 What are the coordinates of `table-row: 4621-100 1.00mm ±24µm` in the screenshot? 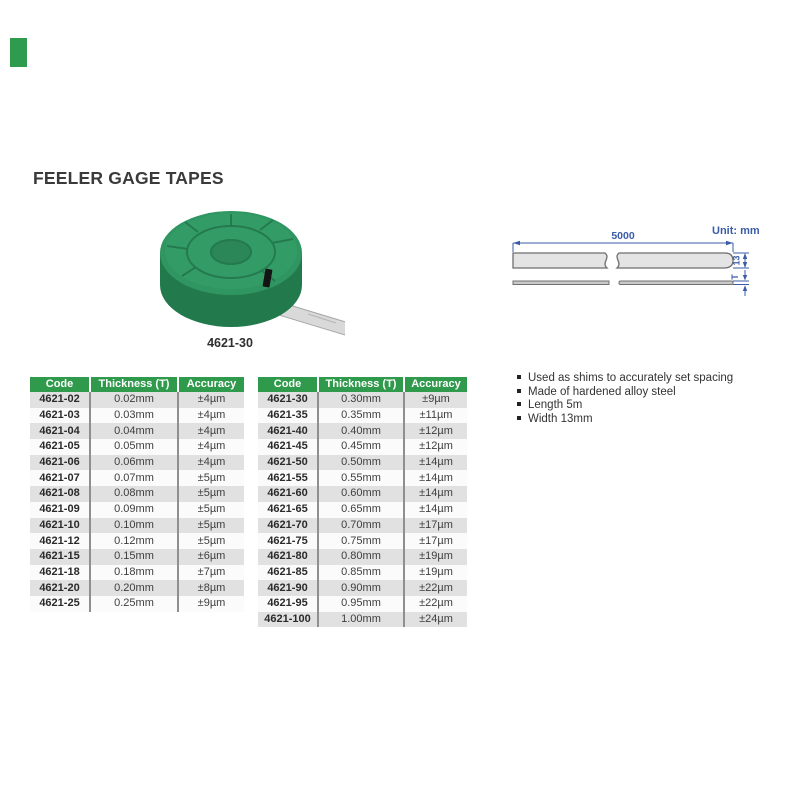 It's located at (362, 619).